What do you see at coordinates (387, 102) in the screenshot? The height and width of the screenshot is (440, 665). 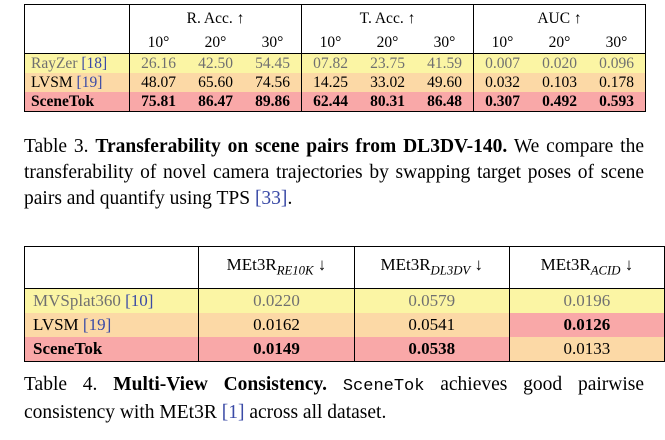 I see `value-cell: 80.31` at bounding box center [387, 102].